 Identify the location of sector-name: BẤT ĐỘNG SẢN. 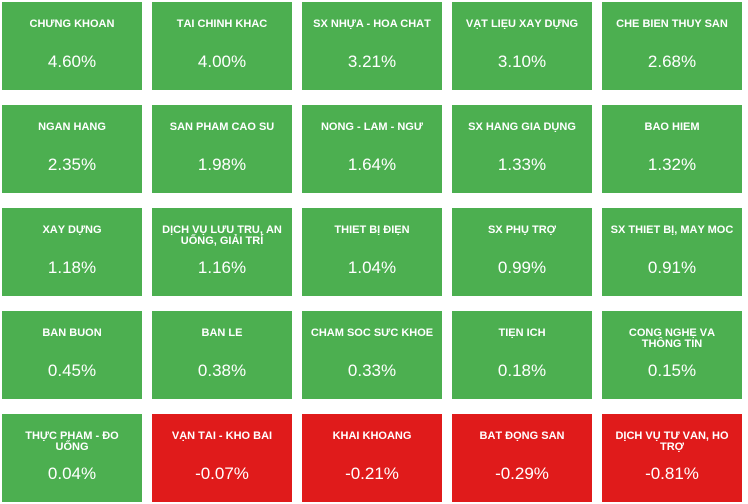
(522, 436).